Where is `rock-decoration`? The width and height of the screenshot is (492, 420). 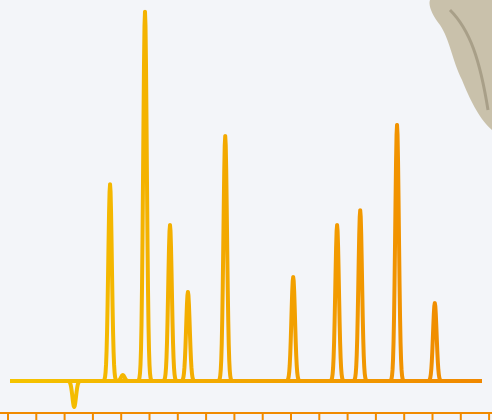
rock-decoration is located at coordinates (460, 65).